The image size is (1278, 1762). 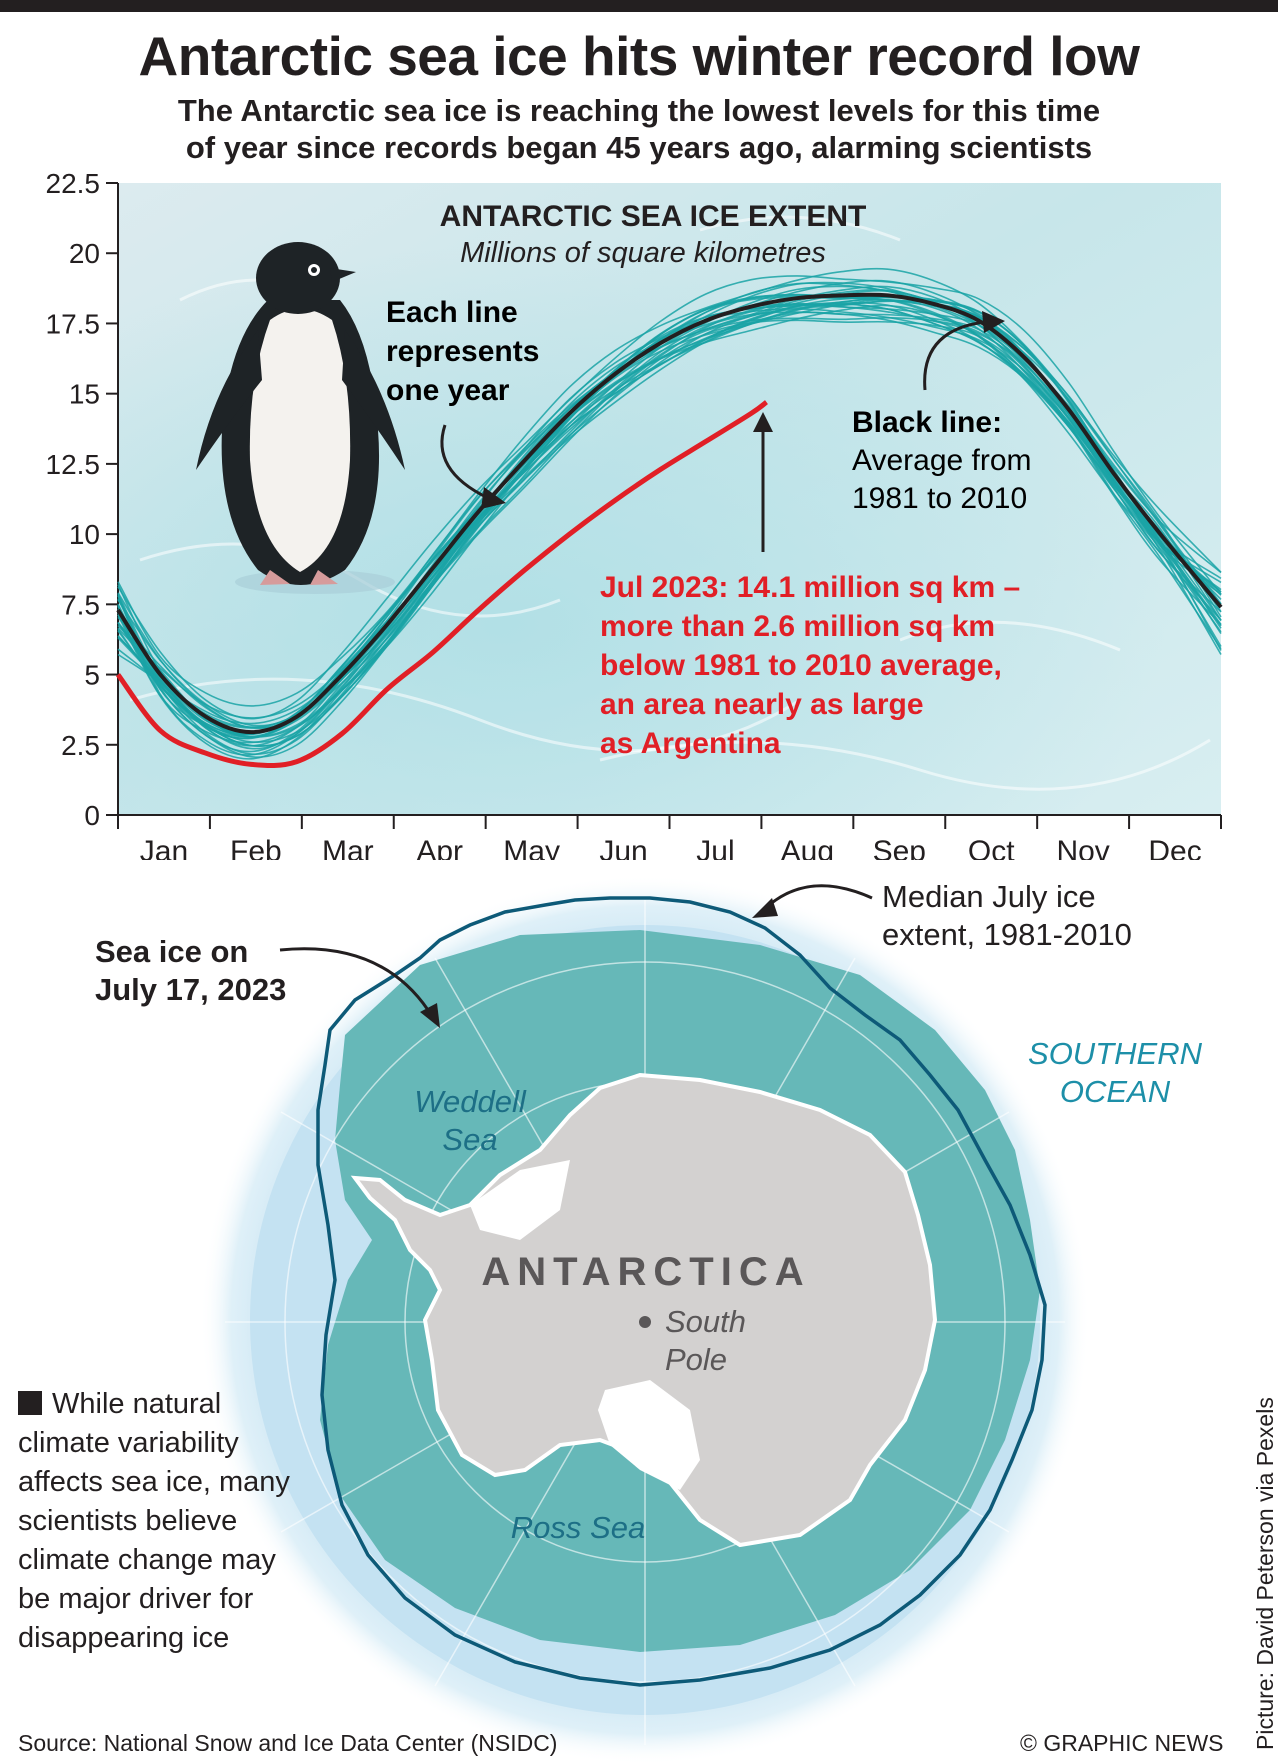 What do you see at coordinates (1115, 1091) in the screenshot?
I see `ocean-label-2: OCEAN` at bounding box center [1115, 1091].